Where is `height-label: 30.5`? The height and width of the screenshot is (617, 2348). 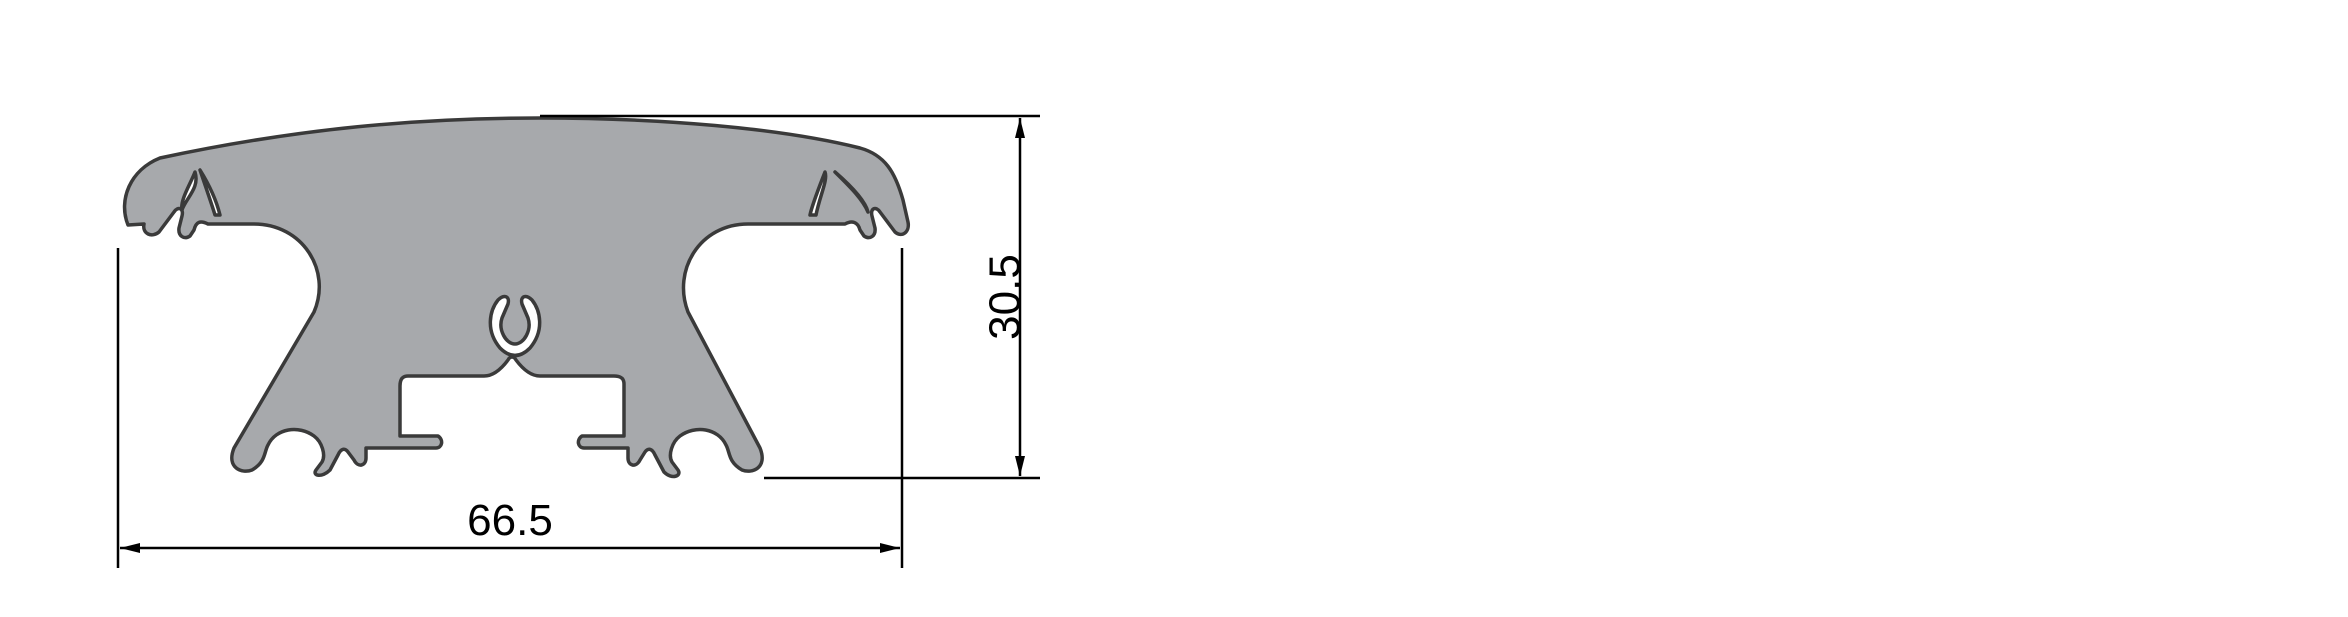
height-label: 30.5 is located at coordinates (1005, 297).